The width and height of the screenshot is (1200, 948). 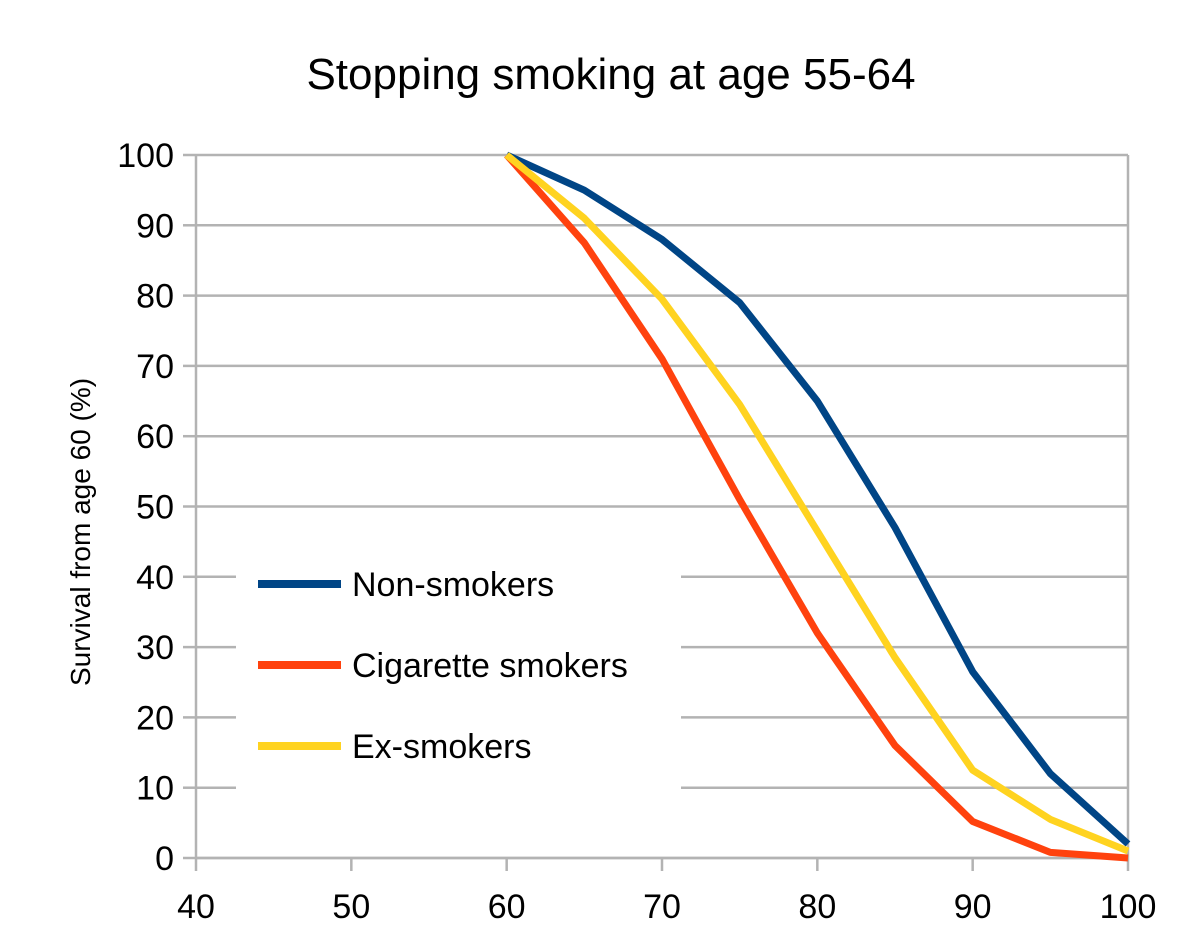 I want to click on y-tick-label-70: 70, so click(x=155, y=367).